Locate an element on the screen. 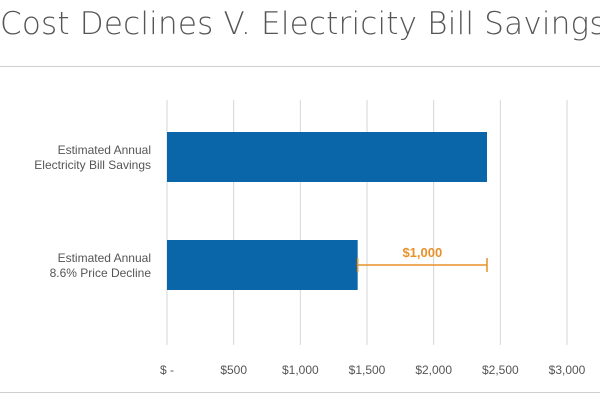  x-tick-labels: $ - $500 $1,000 $1,500 $2,000 $2,500 $3,000 is located at coordinates (373, 370).